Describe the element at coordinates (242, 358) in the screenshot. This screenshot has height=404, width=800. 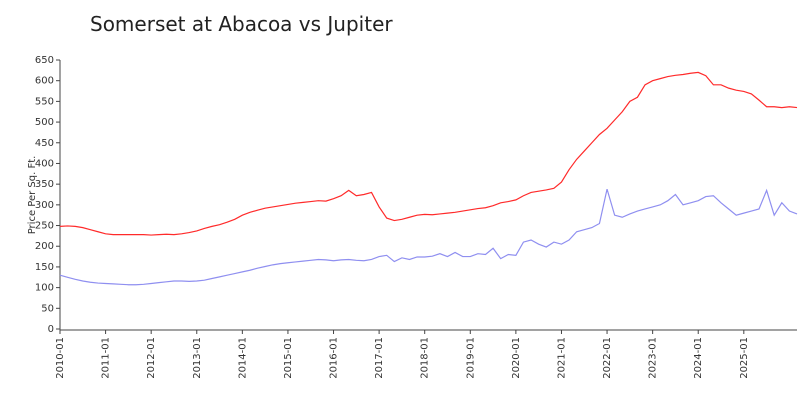
I see `x-tick-label: 2014-01` at that location.